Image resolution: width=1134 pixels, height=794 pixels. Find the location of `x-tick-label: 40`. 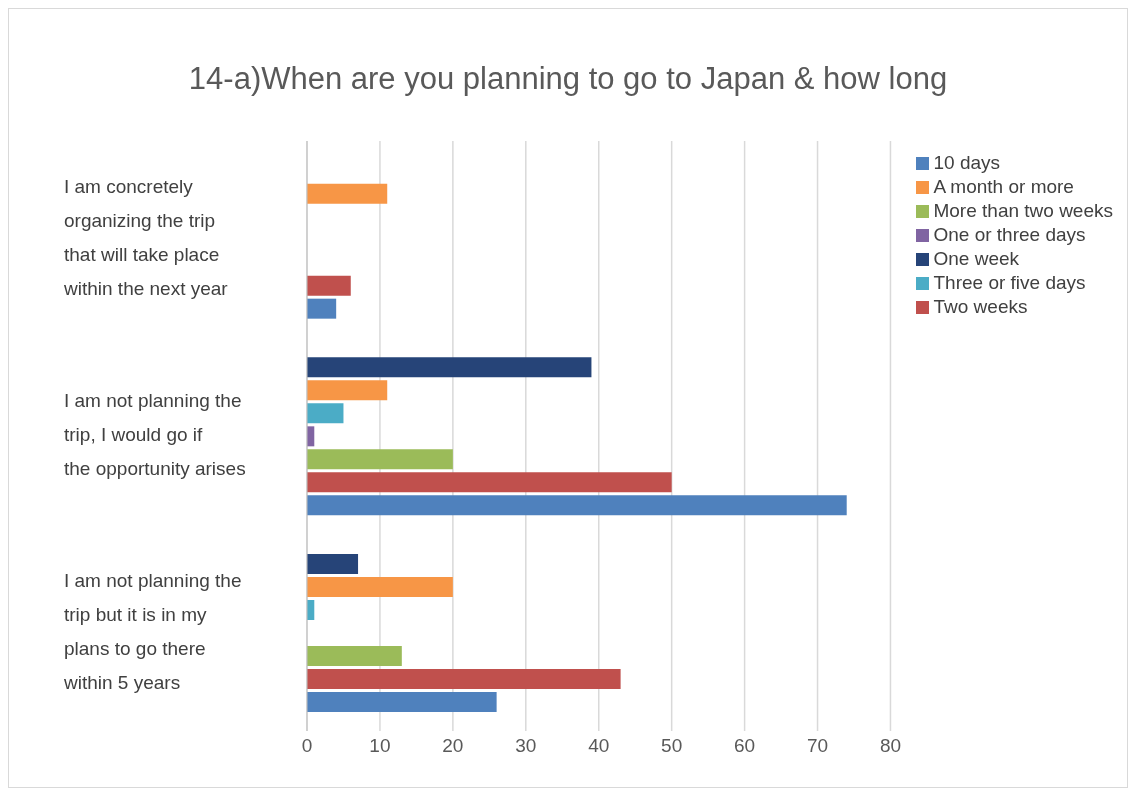

x-tick-label: 40 is located at coordinates (599, 746).